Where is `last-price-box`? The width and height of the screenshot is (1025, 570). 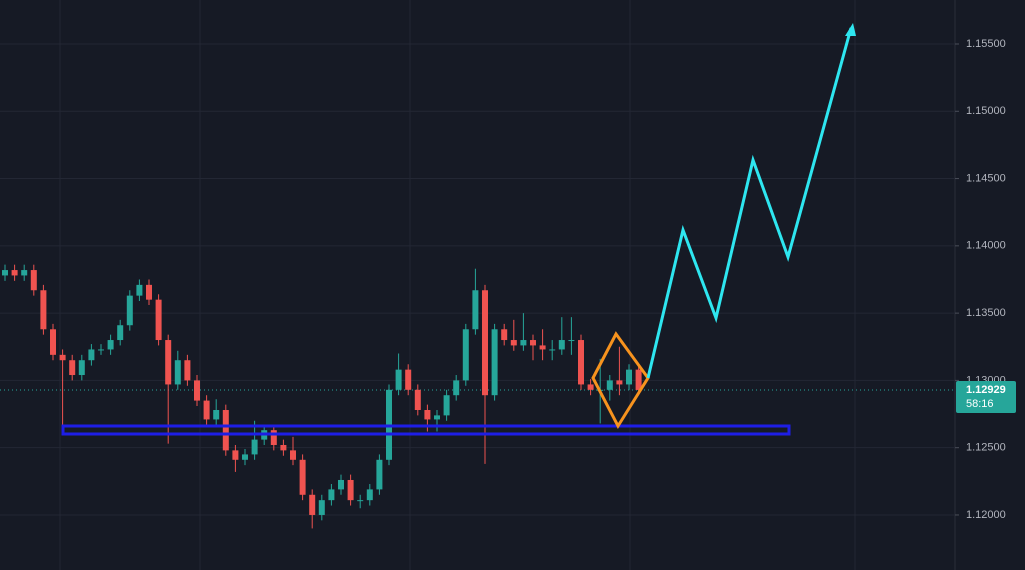
last-price-box is located at coordinates (986, 396).